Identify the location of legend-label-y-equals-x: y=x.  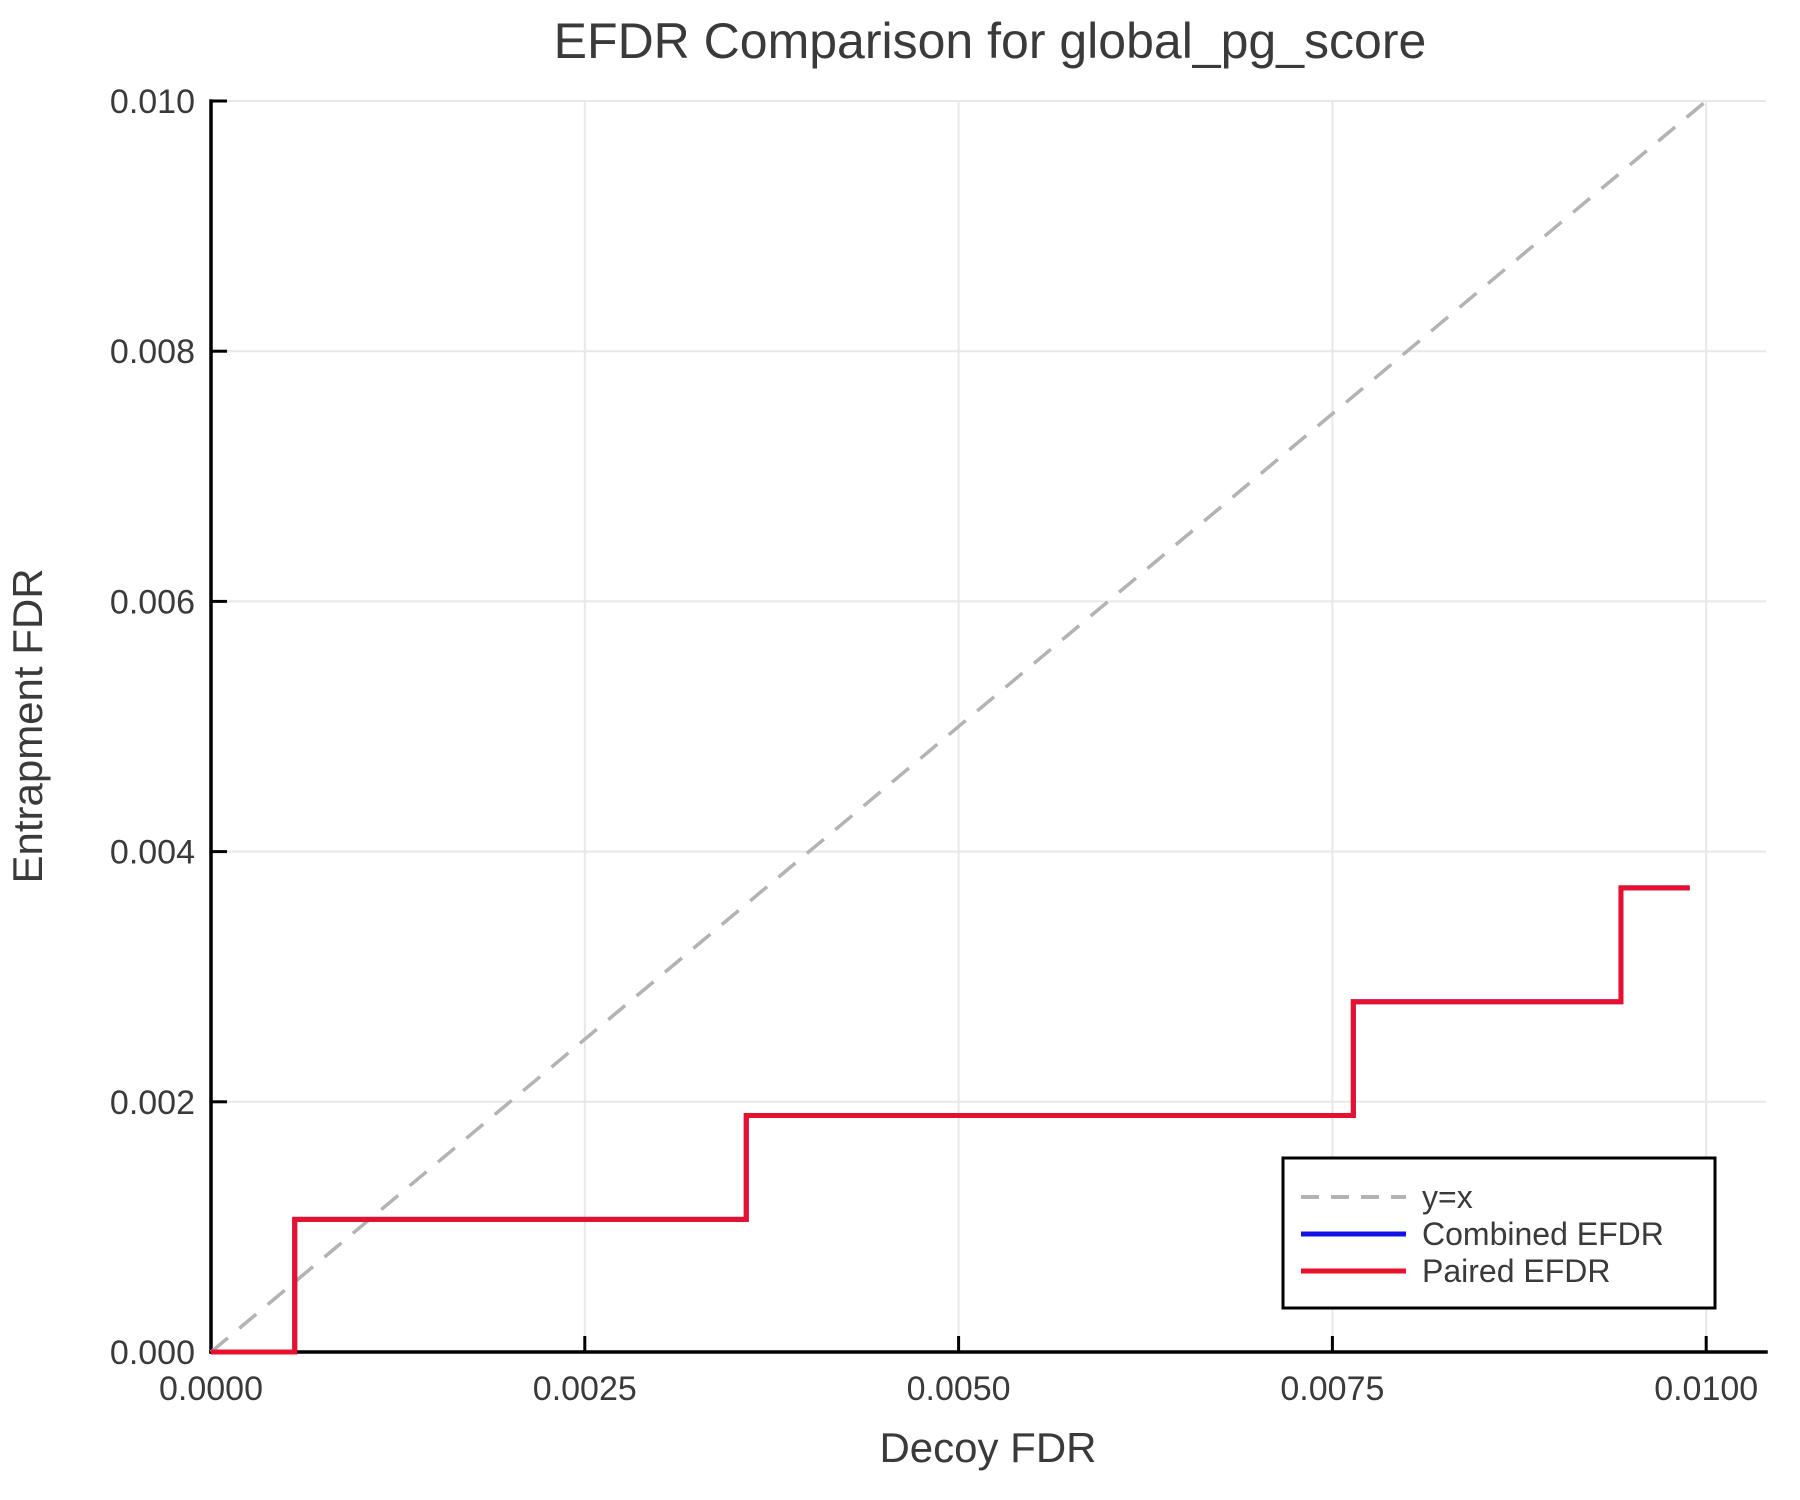
(1447, 1197).